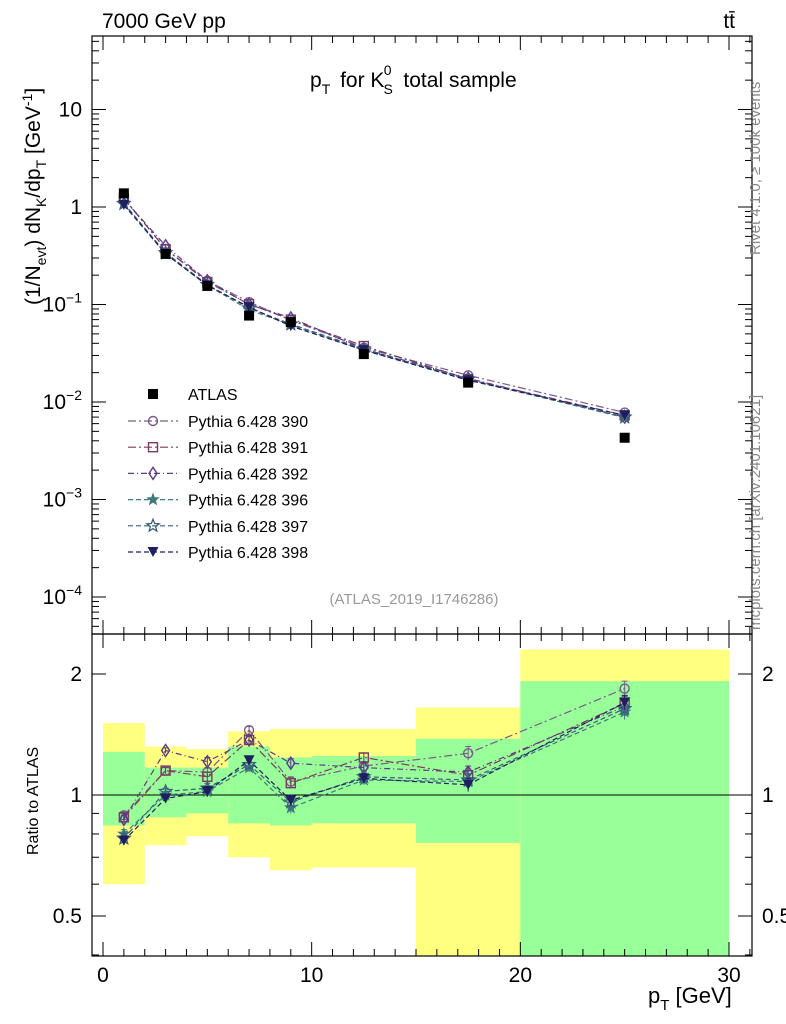  I want to click on title-k-sup: 0, so click(388, 70).